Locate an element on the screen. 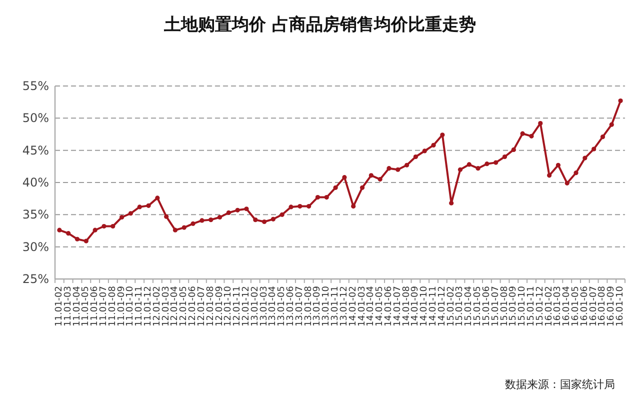 This screenshot has height=401, width=640. x-tick-label: 11.01-08 is located at coordinates (113, 306).